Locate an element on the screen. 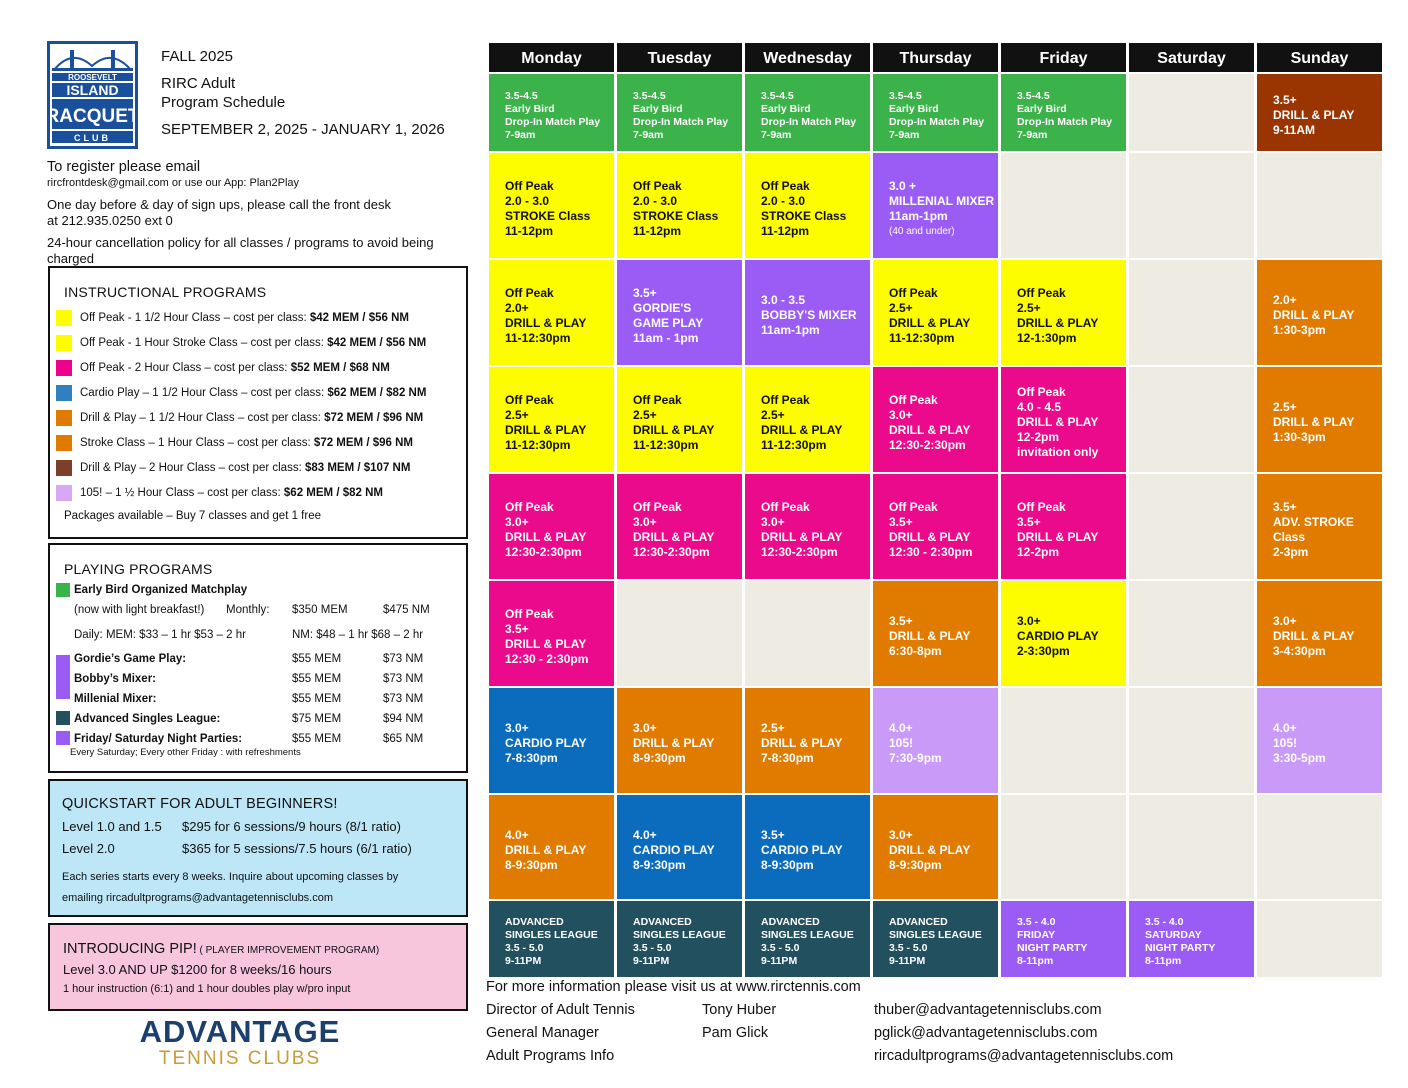  schedule-slot: 2.0+ DRILL & PLAY 1:30-3pm is located at coordinates (1319, 312).